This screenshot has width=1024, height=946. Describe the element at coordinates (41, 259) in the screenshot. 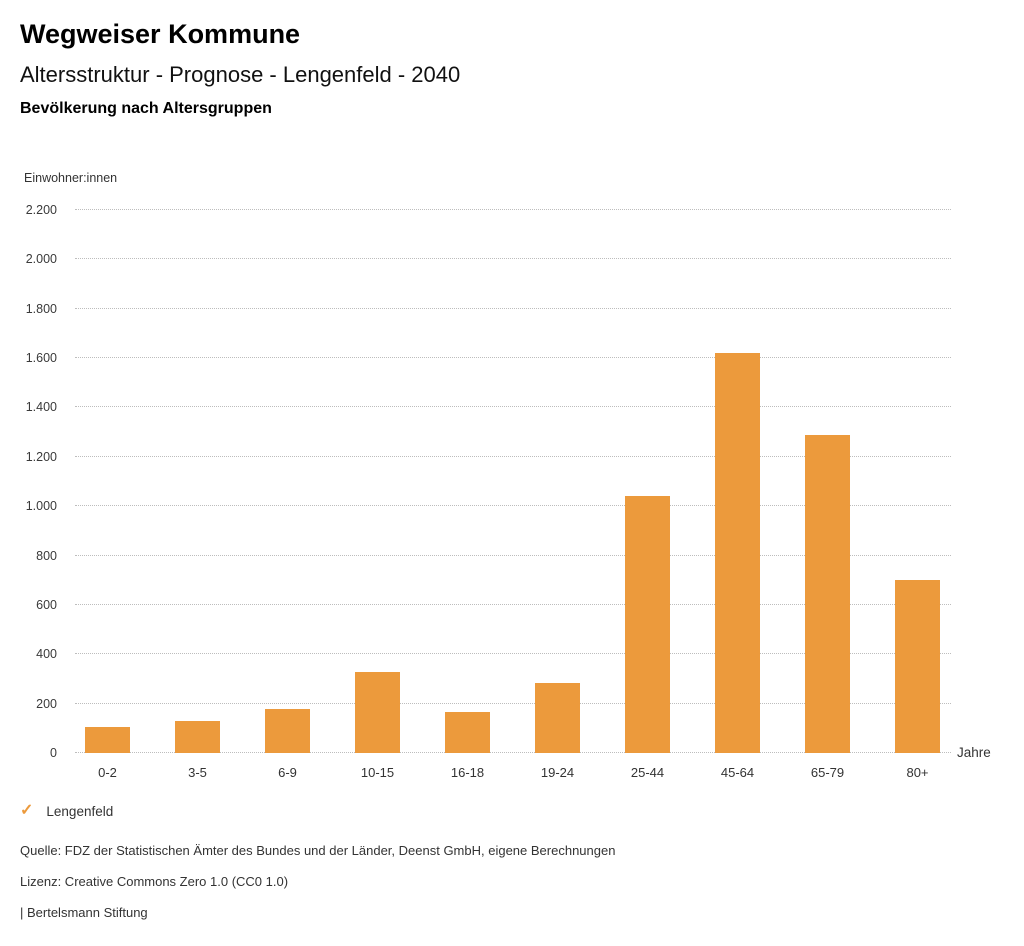

I see `y-tick-label: 2.000` at that location.